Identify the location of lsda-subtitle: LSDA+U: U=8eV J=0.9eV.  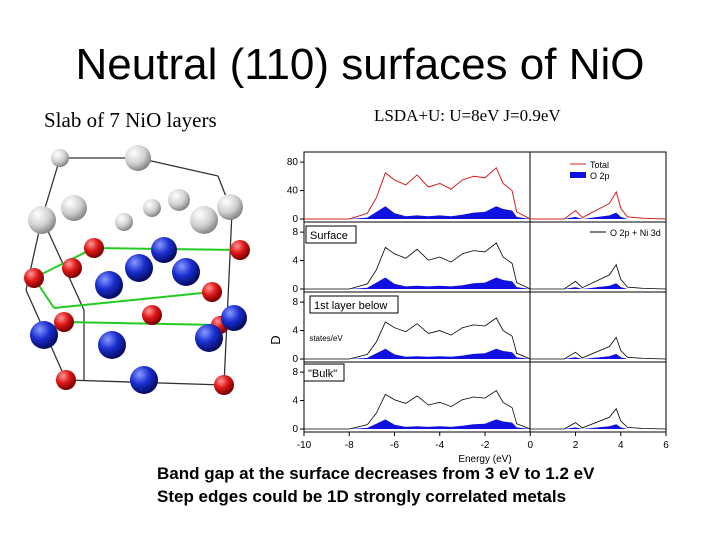
(467, 115).